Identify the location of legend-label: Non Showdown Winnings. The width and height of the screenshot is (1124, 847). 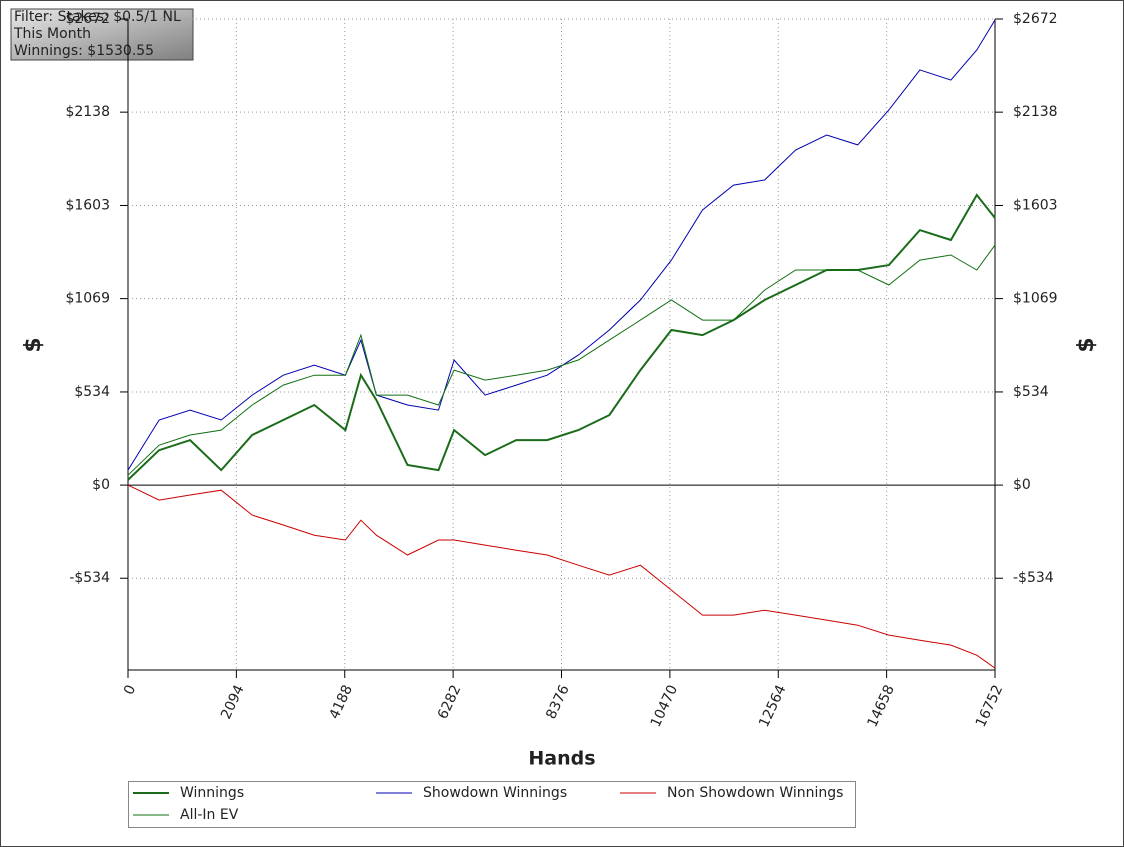
(755, 793).